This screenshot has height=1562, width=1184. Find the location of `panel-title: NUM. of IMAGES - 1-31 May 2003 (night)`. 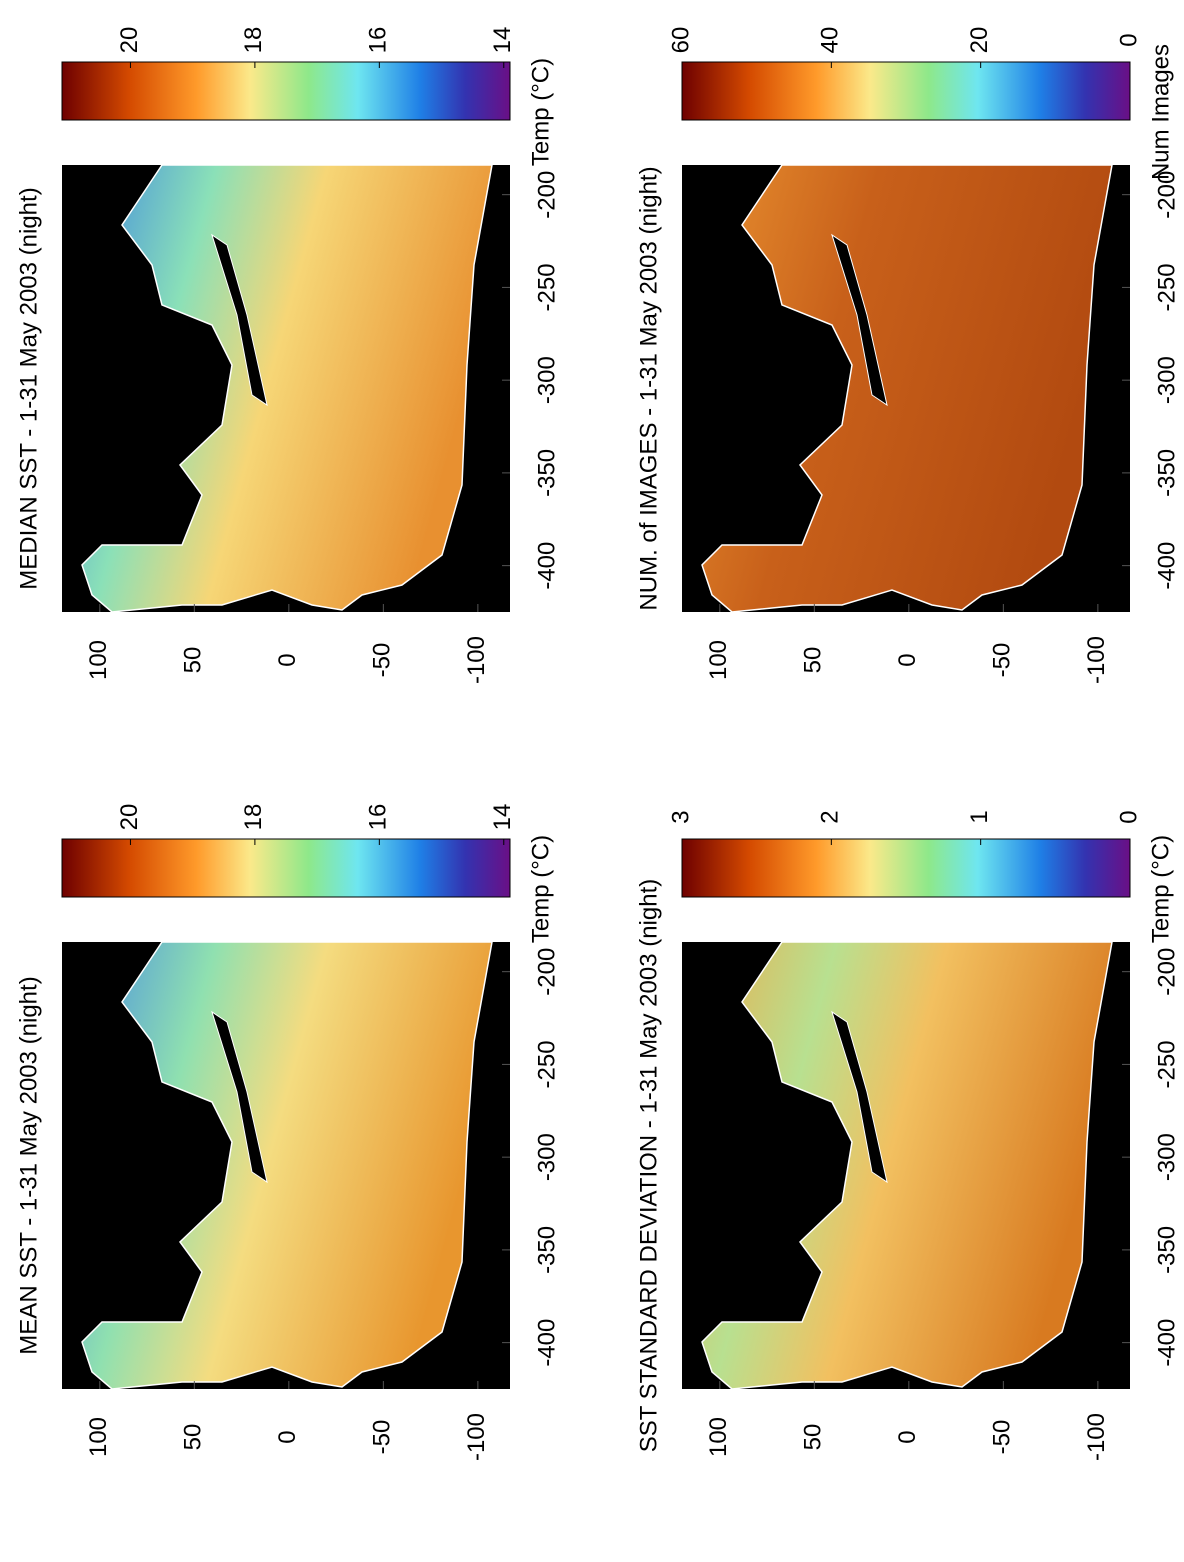

panel-title: NUM. of IMAGES - 1-31 May 2003 (night) is located at coordinates (648, 388).